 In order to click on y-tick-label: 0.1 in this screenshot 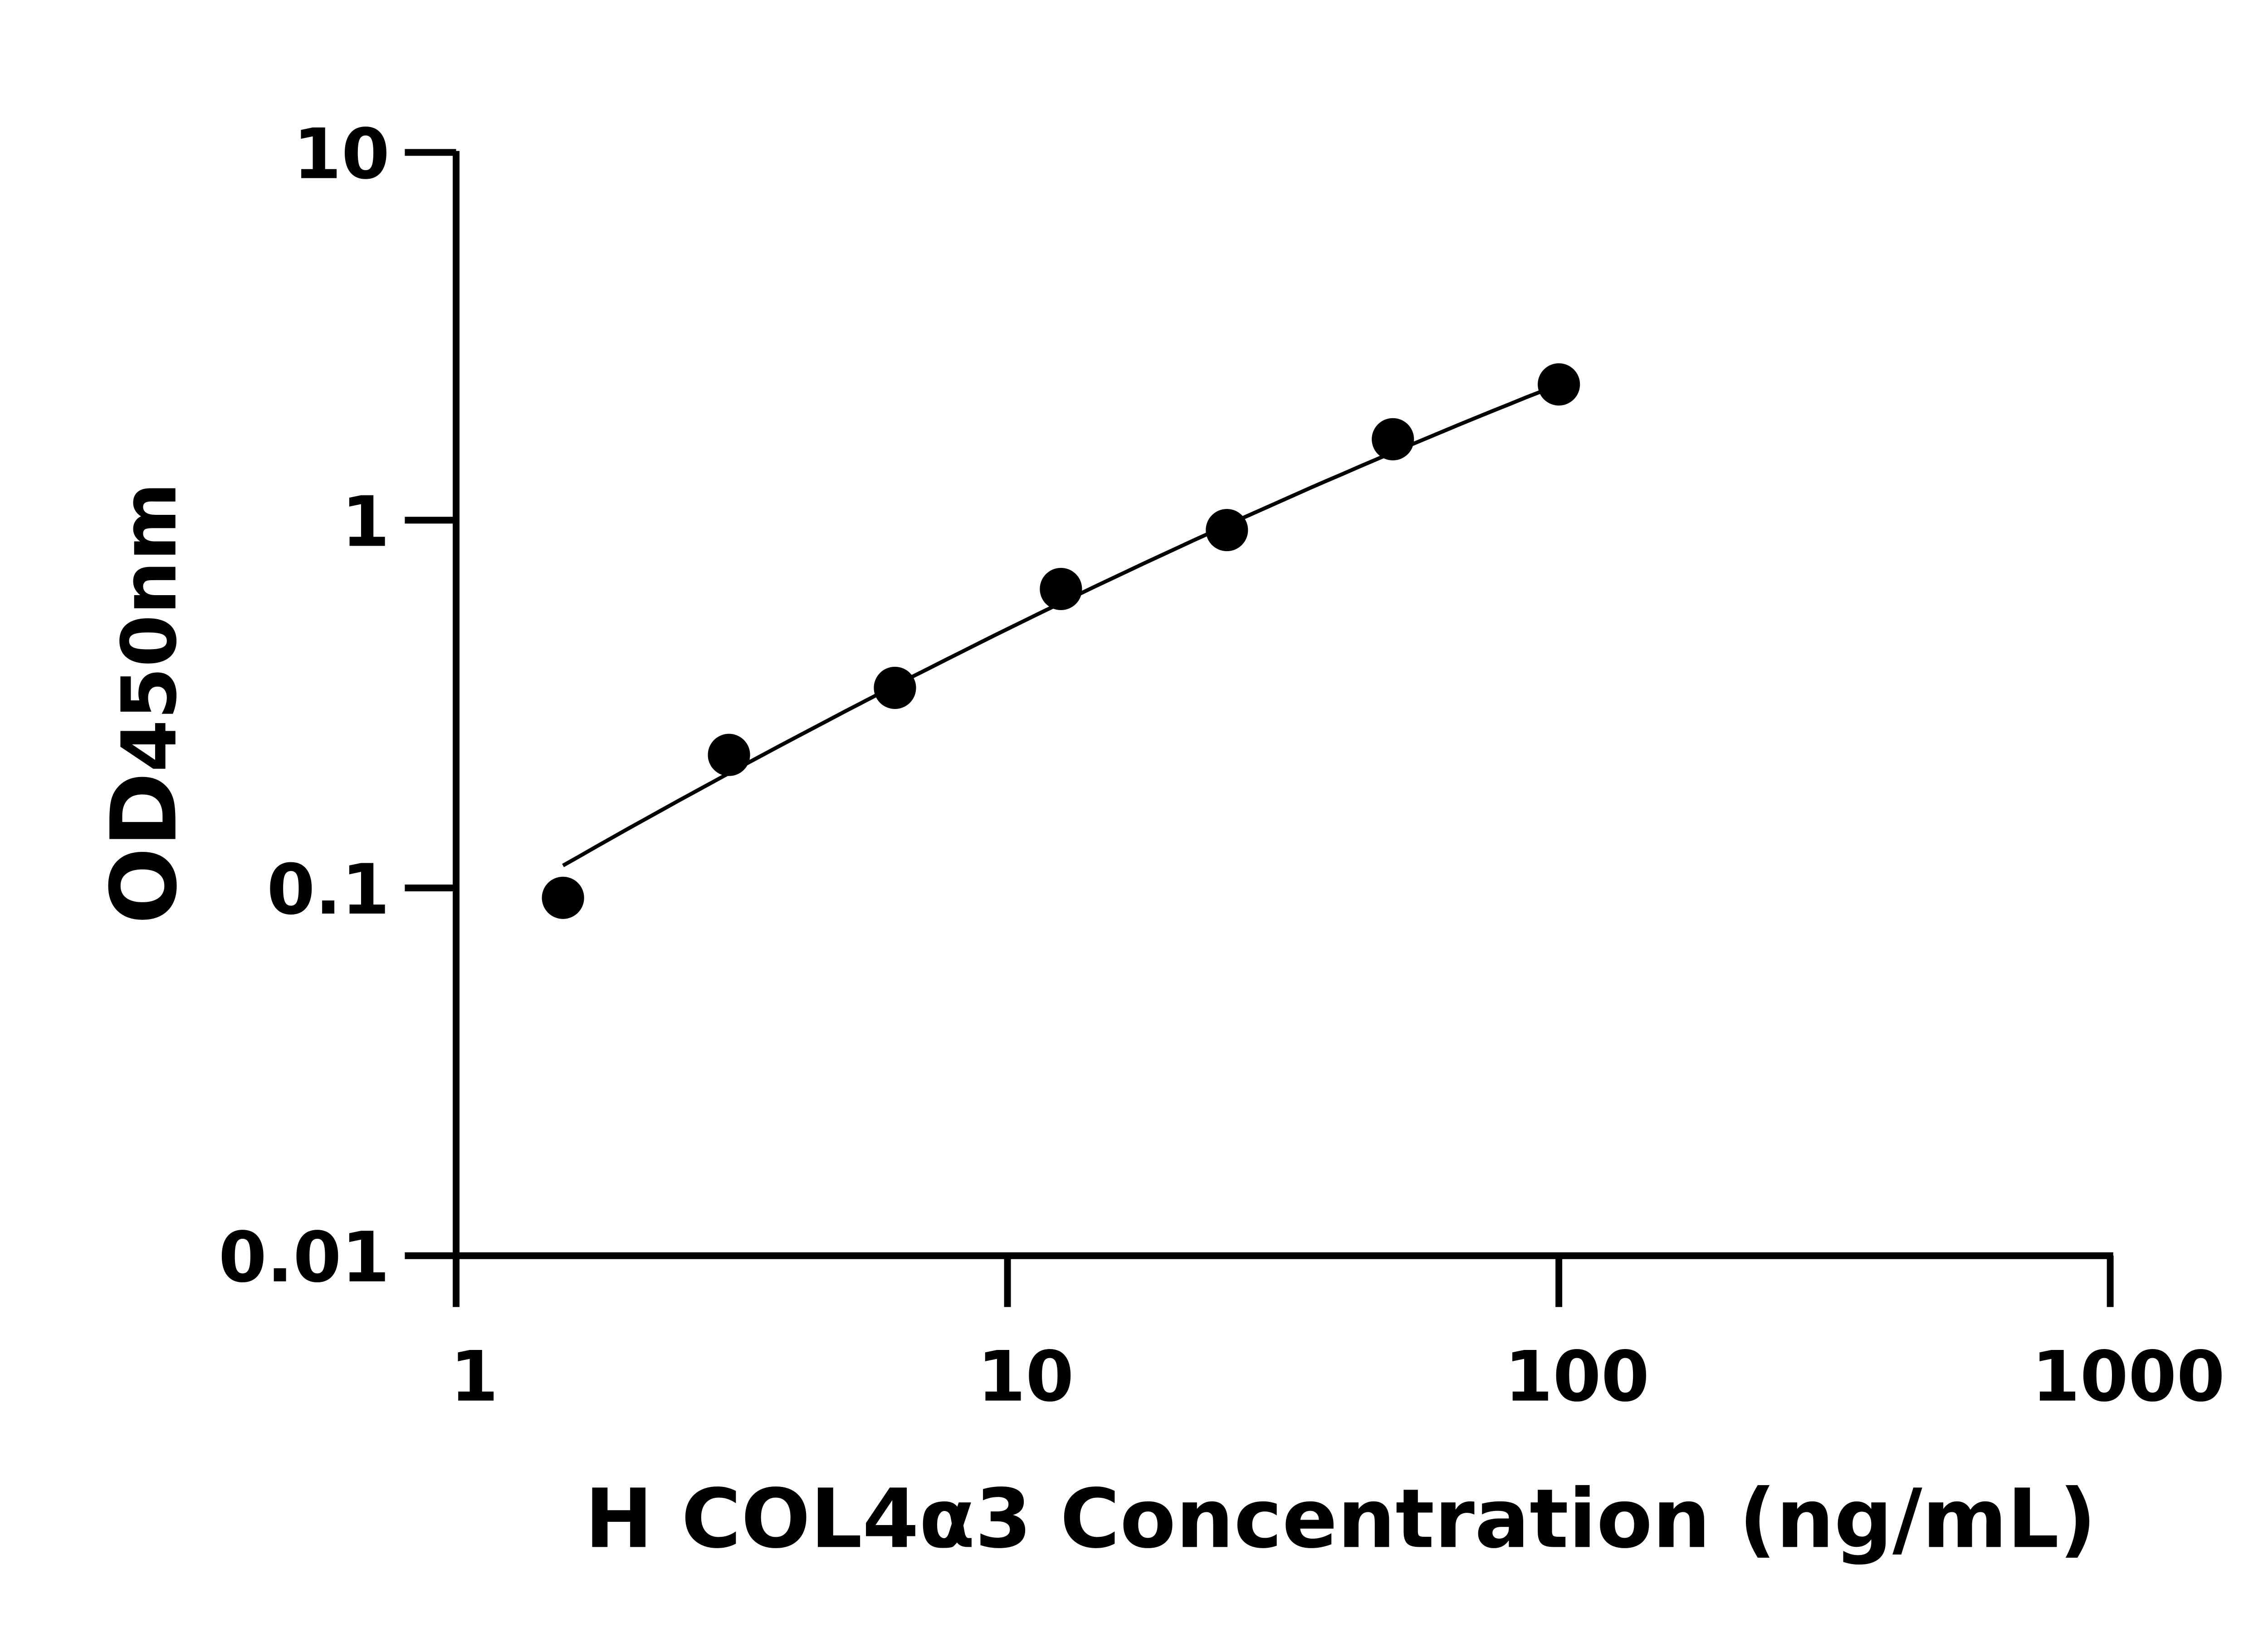, I will do `click(329, 890)`.